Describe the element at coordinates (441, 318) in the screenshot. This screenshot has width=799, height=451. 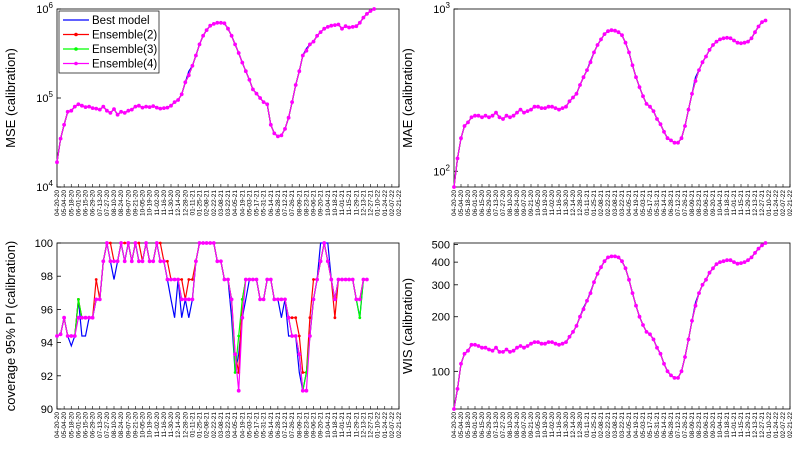
I see `y-tick-label: 200` at that location.